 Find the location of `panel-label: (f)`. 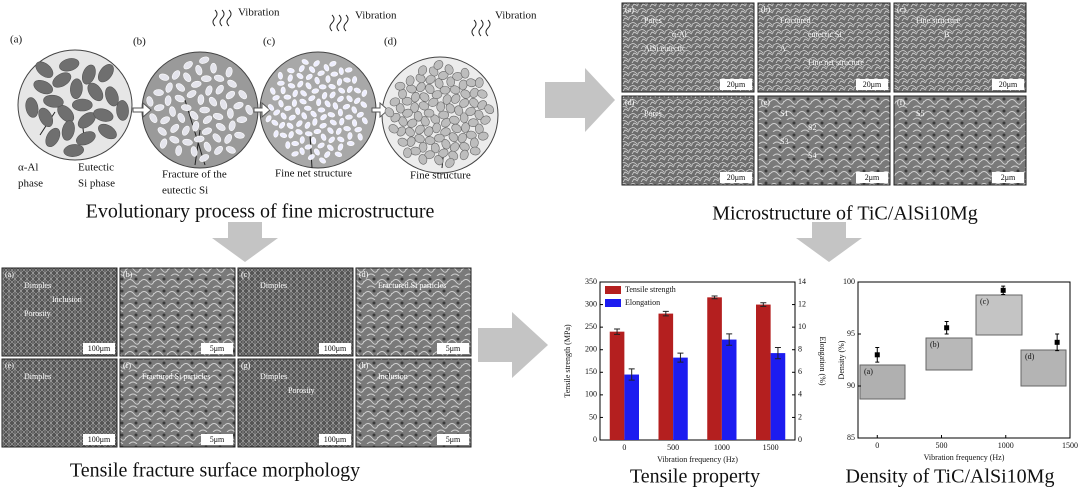

panel-label: (f) is located at coordinates (127, 365).